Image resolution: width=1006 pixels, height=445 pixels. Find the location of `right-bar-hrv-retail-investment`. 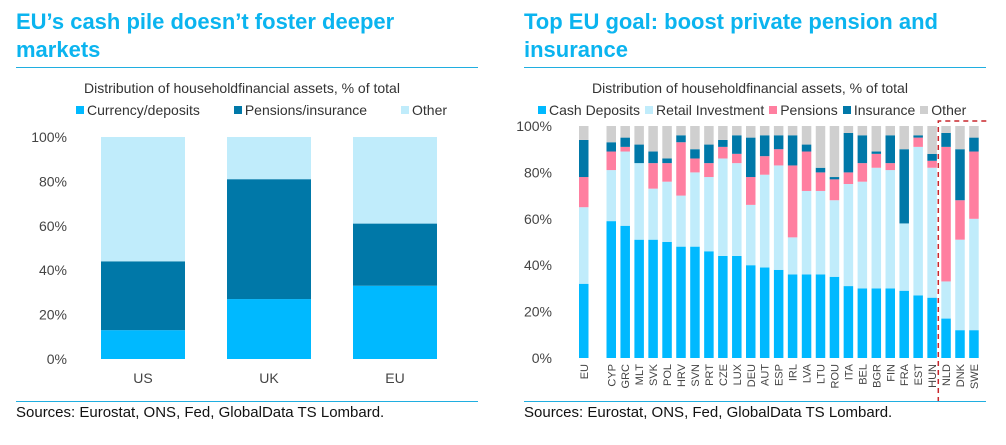

right-bar-hrv-retail-investment is located at coordinates (681, 221).